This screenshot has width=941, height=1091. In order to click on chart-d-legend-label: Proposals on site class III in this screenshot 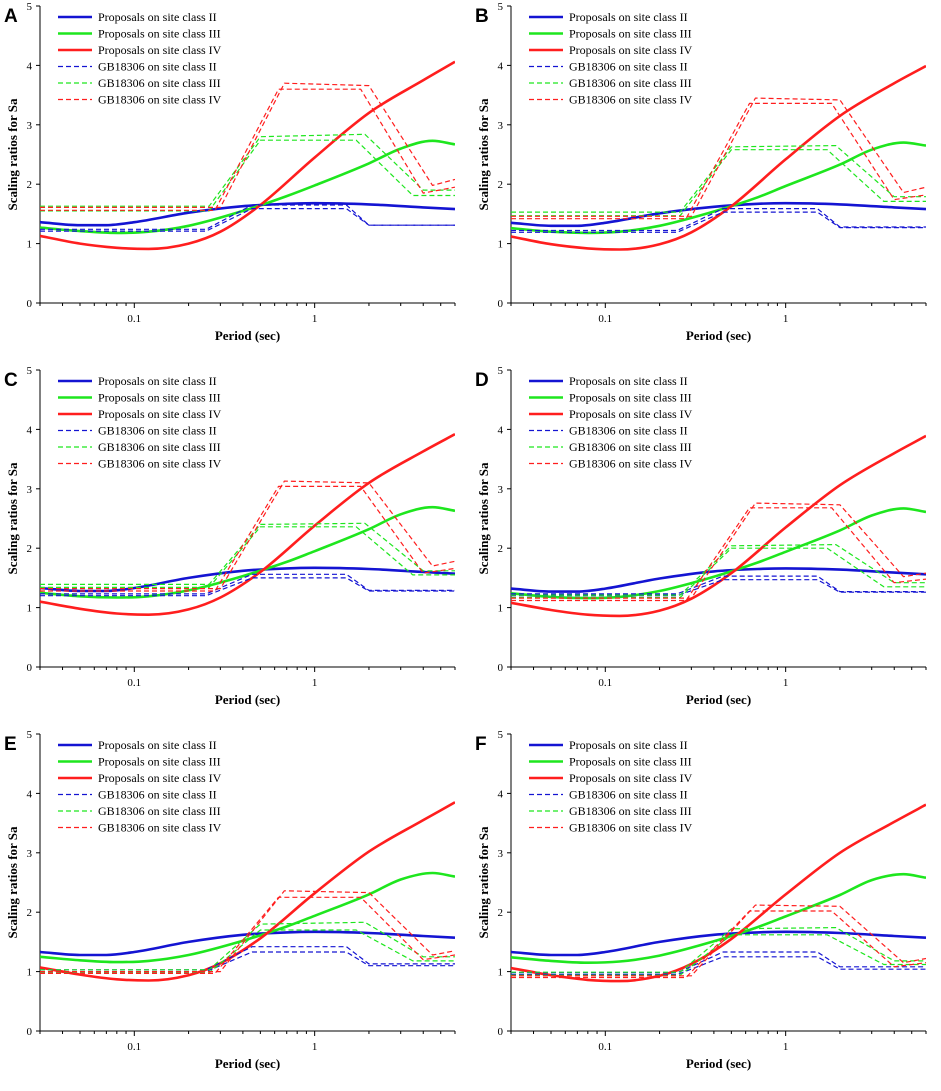, I will do `click(630, 398)`.